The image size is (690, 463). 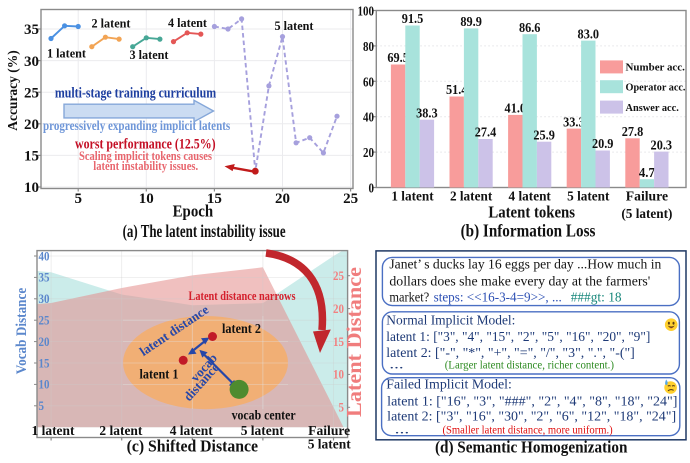 What do you see at coordinates (264, 415) in the screenshot?
I see `svg-text: vocab center` at bounding box center [264, 415].